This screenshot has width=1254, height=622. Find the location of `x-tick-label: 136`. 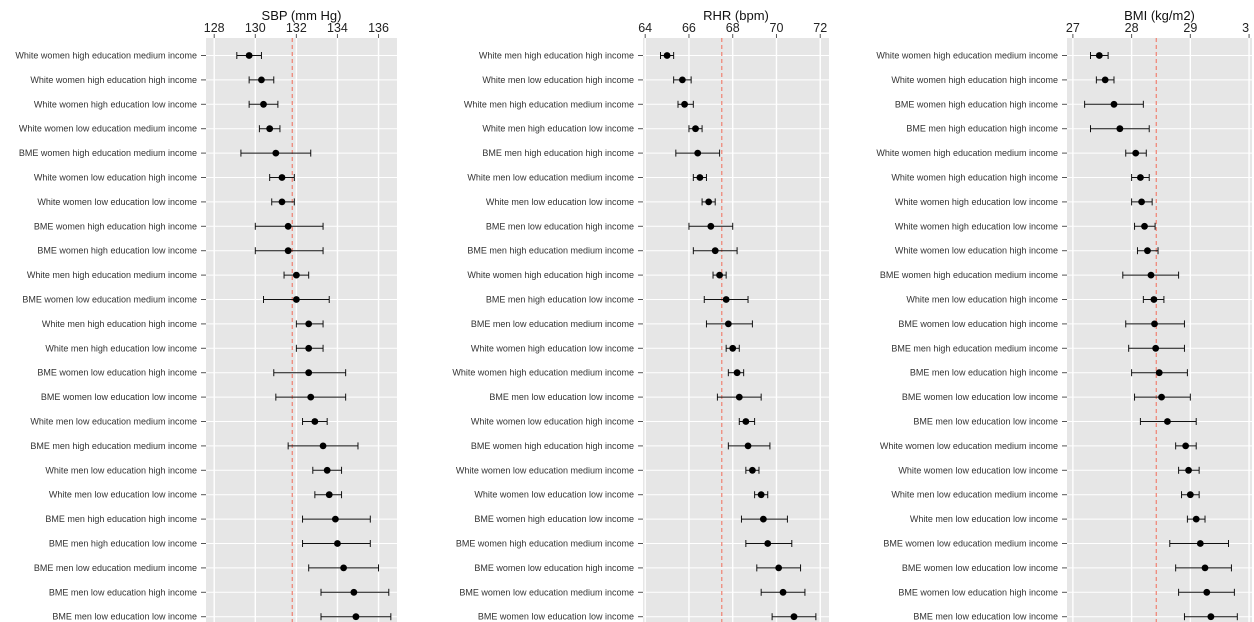

x-tick-label: 136 is located at coordinates (378, 28).